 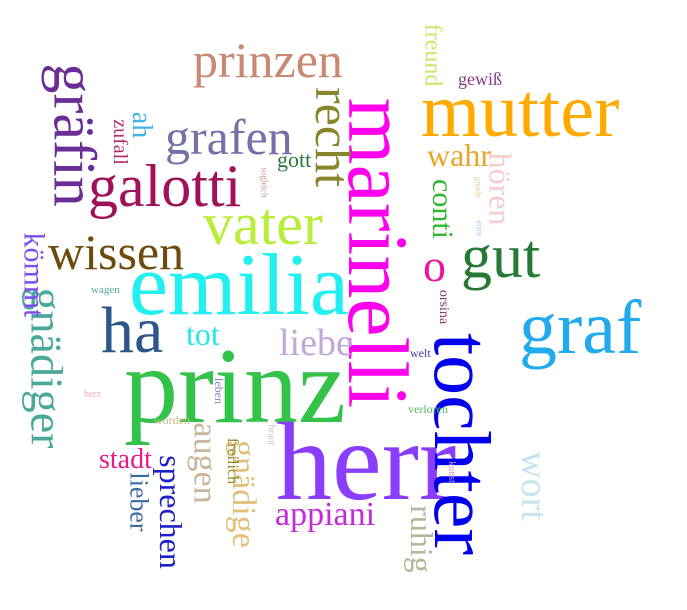 I want to click on word-graf: graf, so click(x=580, y=328).